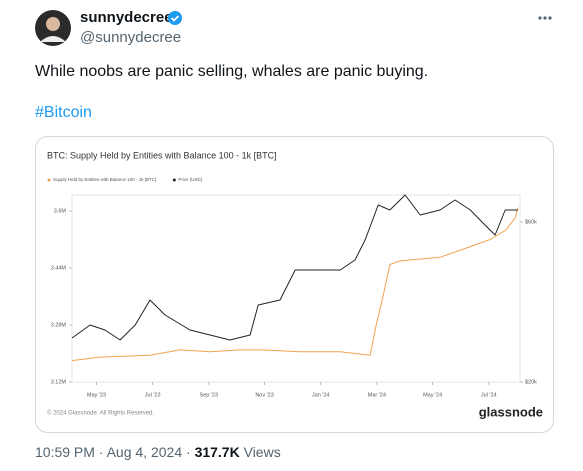 Image resolution: width=583 pixels, height=471 pixels. Describe the element at coordinates (153, 395) in the screenshot. I see `x-tick-label: Jul '23` at that location.